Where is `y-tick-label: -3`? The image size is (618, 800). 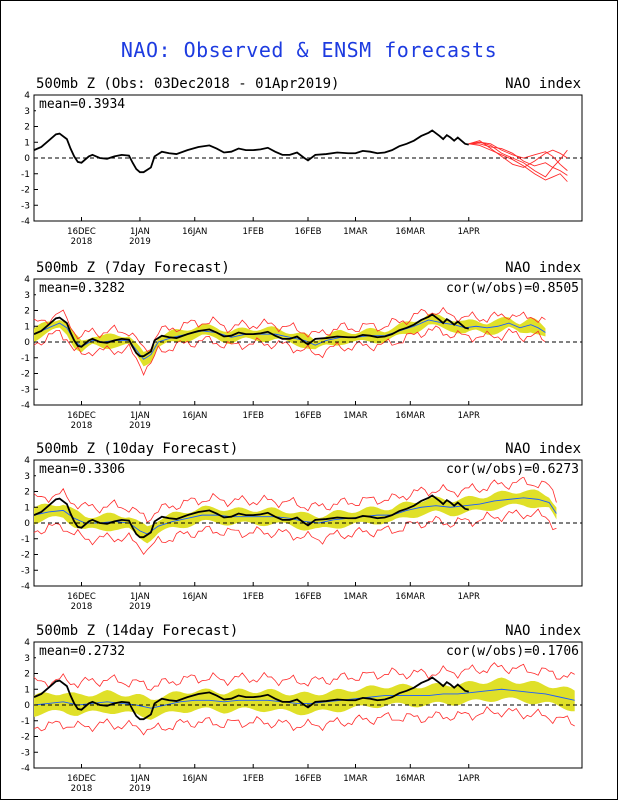 y-tick-label: -3 is located at coordinates (25, 206).